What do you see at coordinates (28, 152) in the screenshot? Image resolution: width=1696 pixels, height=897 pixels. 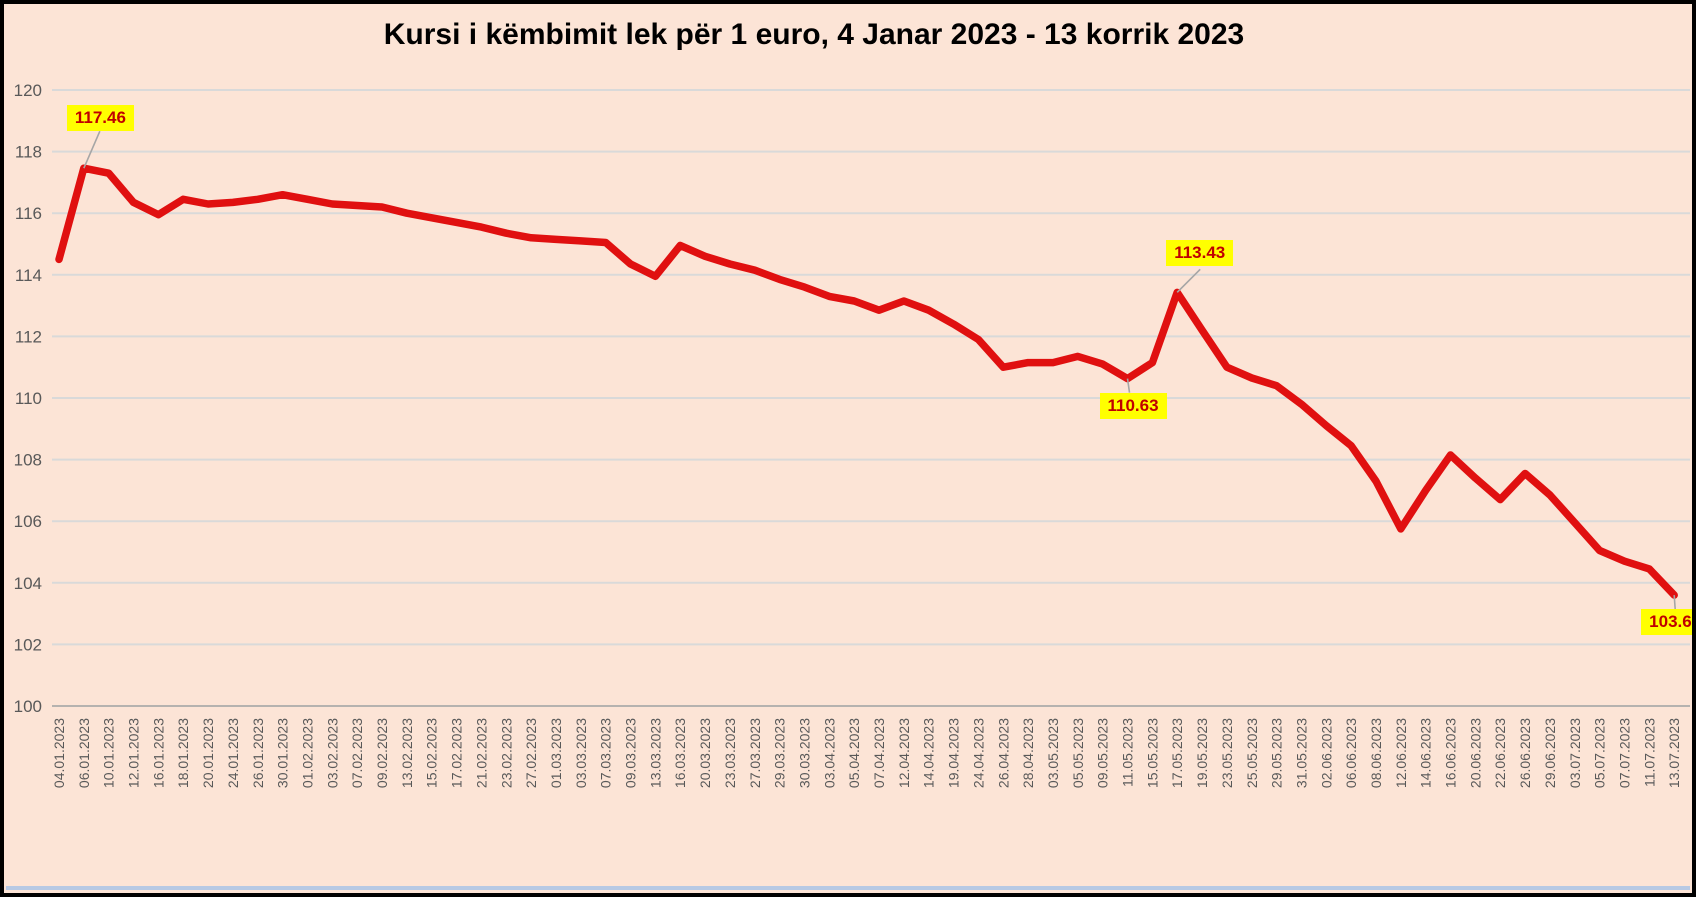 I see `y-tick-label: 118` at bounding box center [28, 152].